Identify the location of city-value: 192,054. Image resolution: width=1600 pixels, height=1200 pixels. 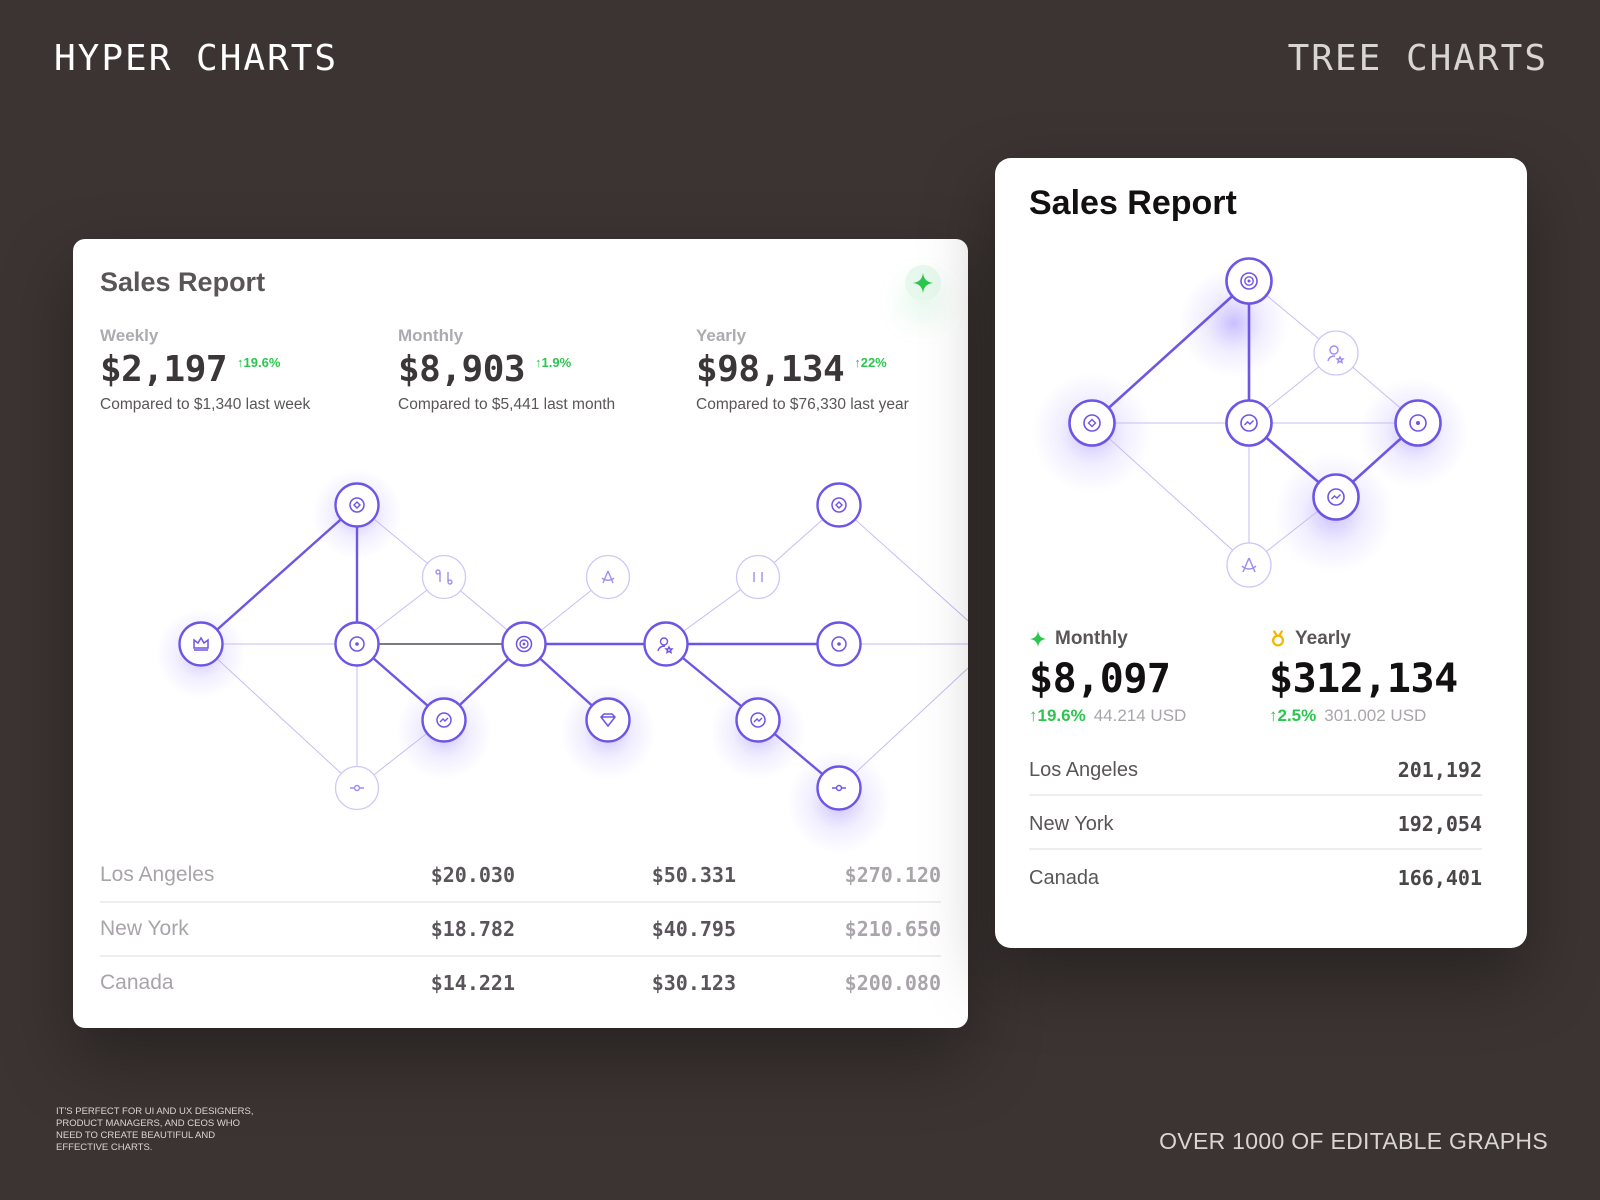
(1439, 824).